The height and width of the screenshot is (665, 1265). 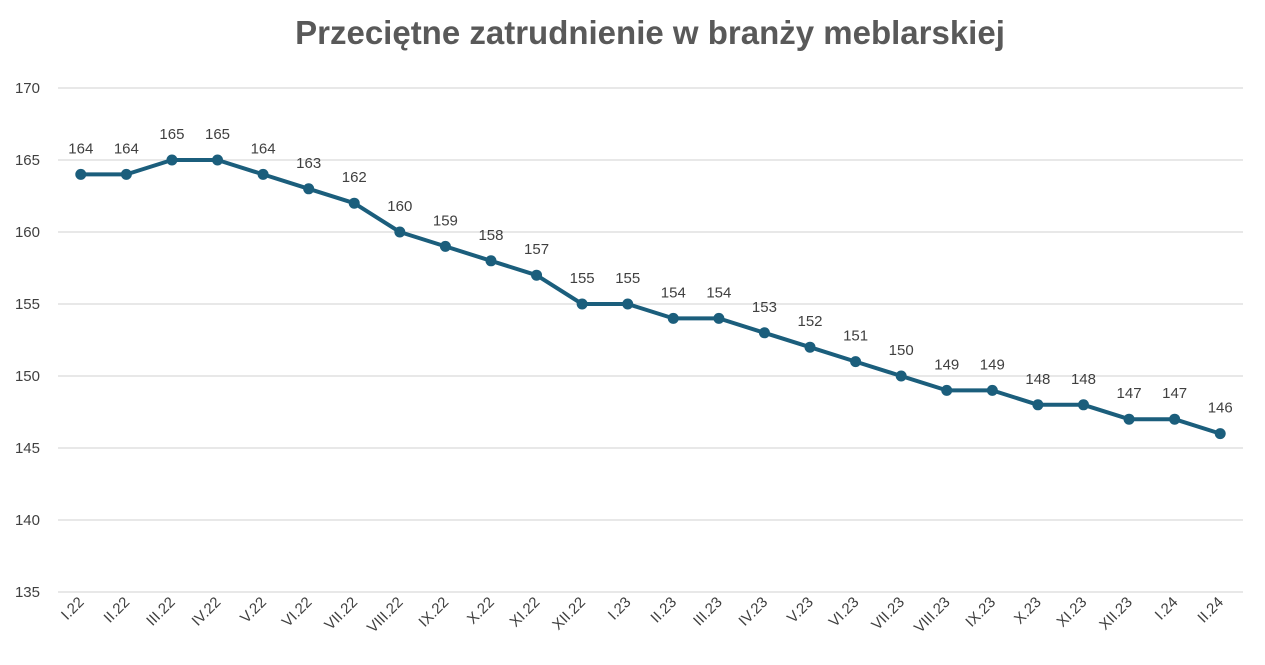 I want to click on x-tick-label: VII.23, so click(x=888, y=614).